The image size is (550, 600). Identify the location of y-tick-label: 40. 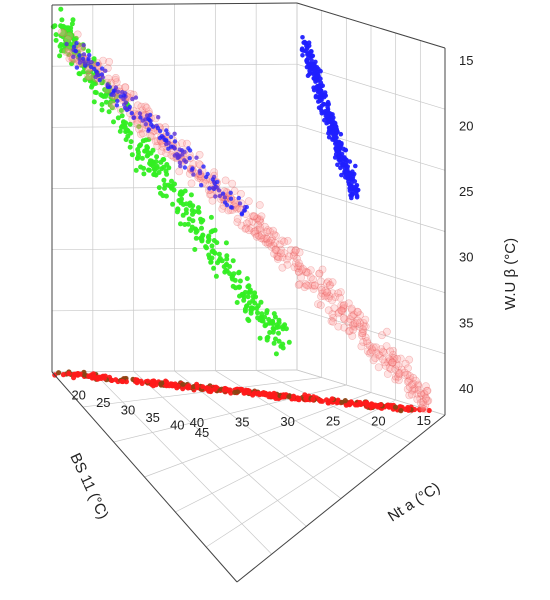
(197, 422).